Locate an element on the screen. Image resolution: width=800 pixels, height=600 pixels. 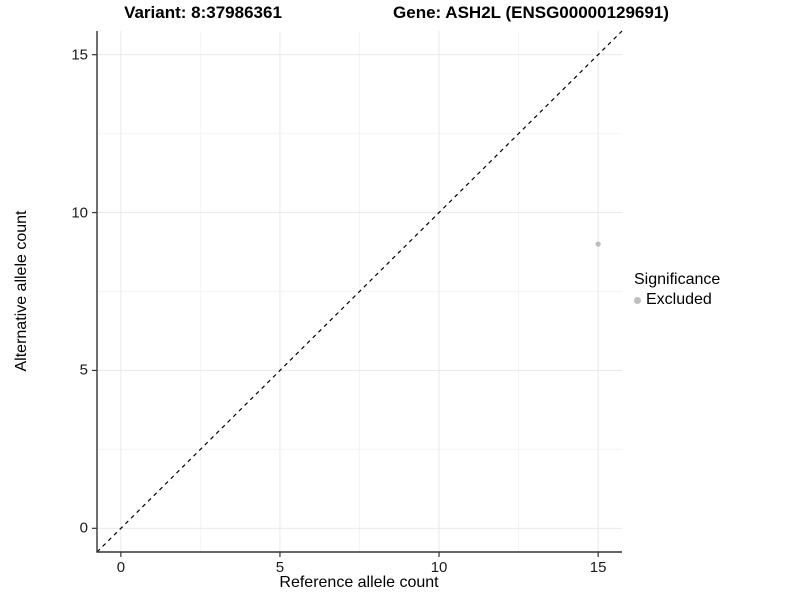
legend-title: Significance is located at coordinates (677, 279).